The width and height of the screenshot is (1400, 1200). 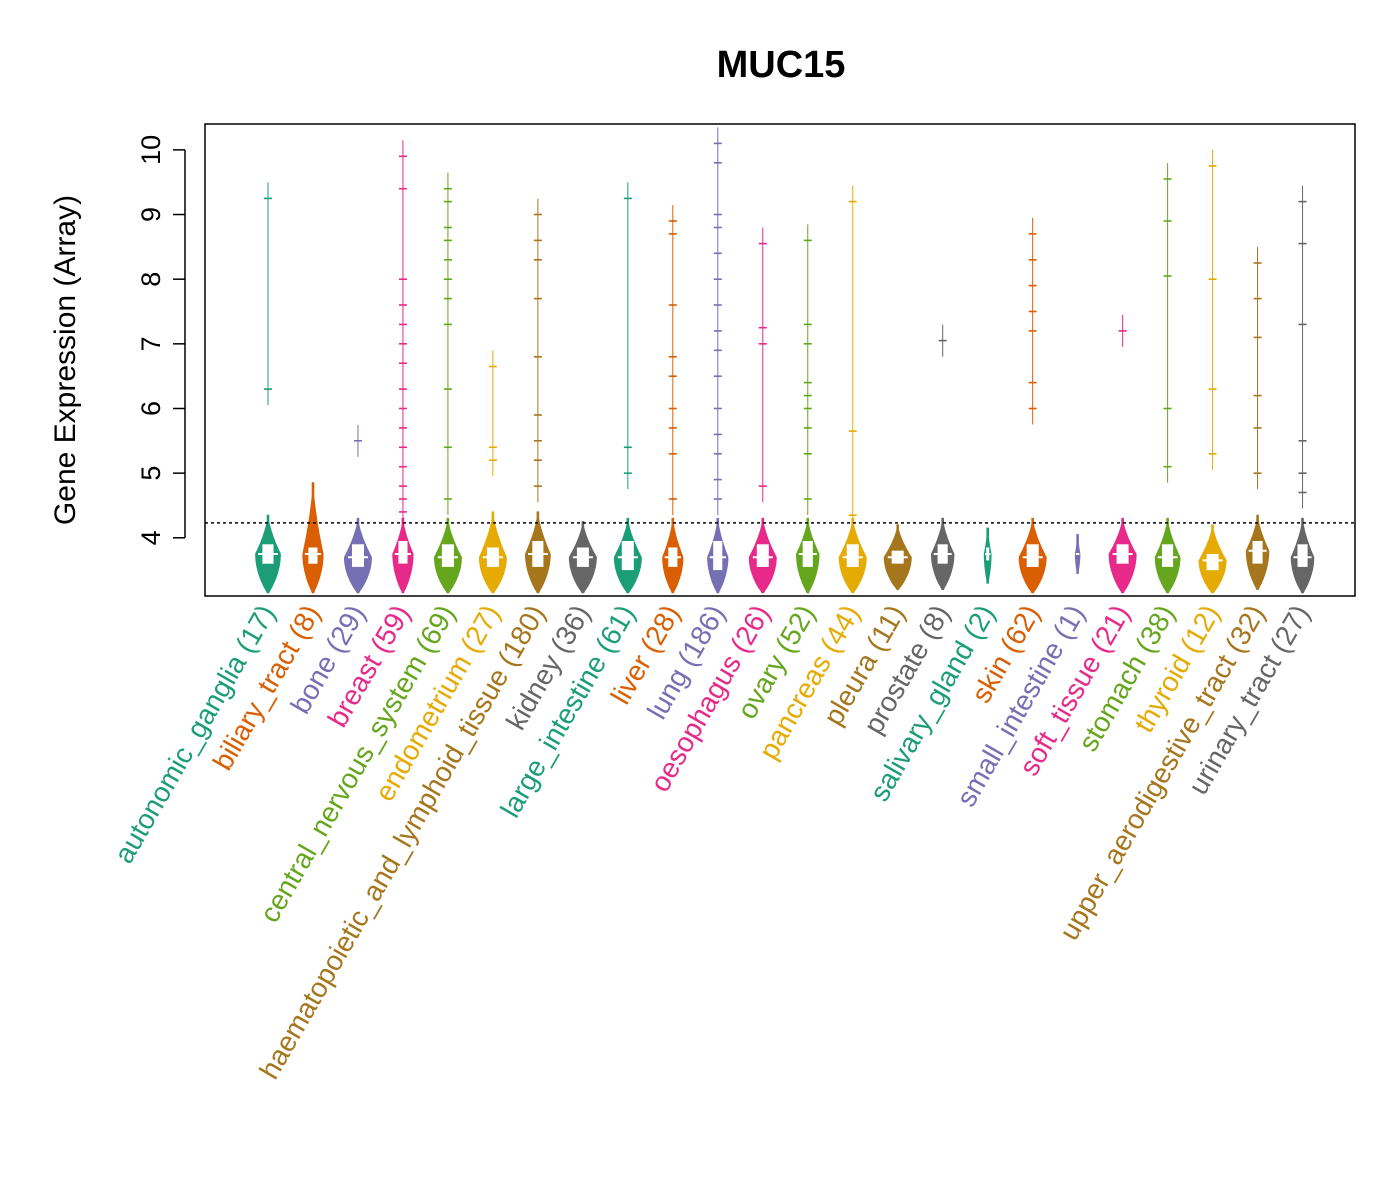 What do you see at coordinates (897, 557) in the screenshot?
I see `violin-pleura` at bounding box center [897, 557].